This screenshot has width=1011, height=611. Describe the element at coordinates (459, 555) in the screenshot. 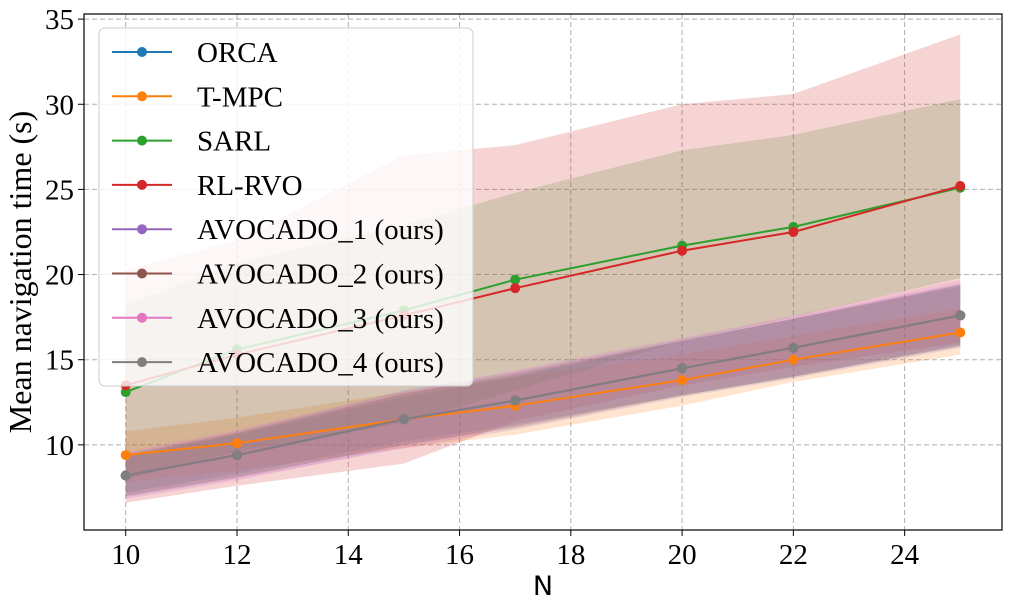

I see `x-tick-label: 16` at that location.